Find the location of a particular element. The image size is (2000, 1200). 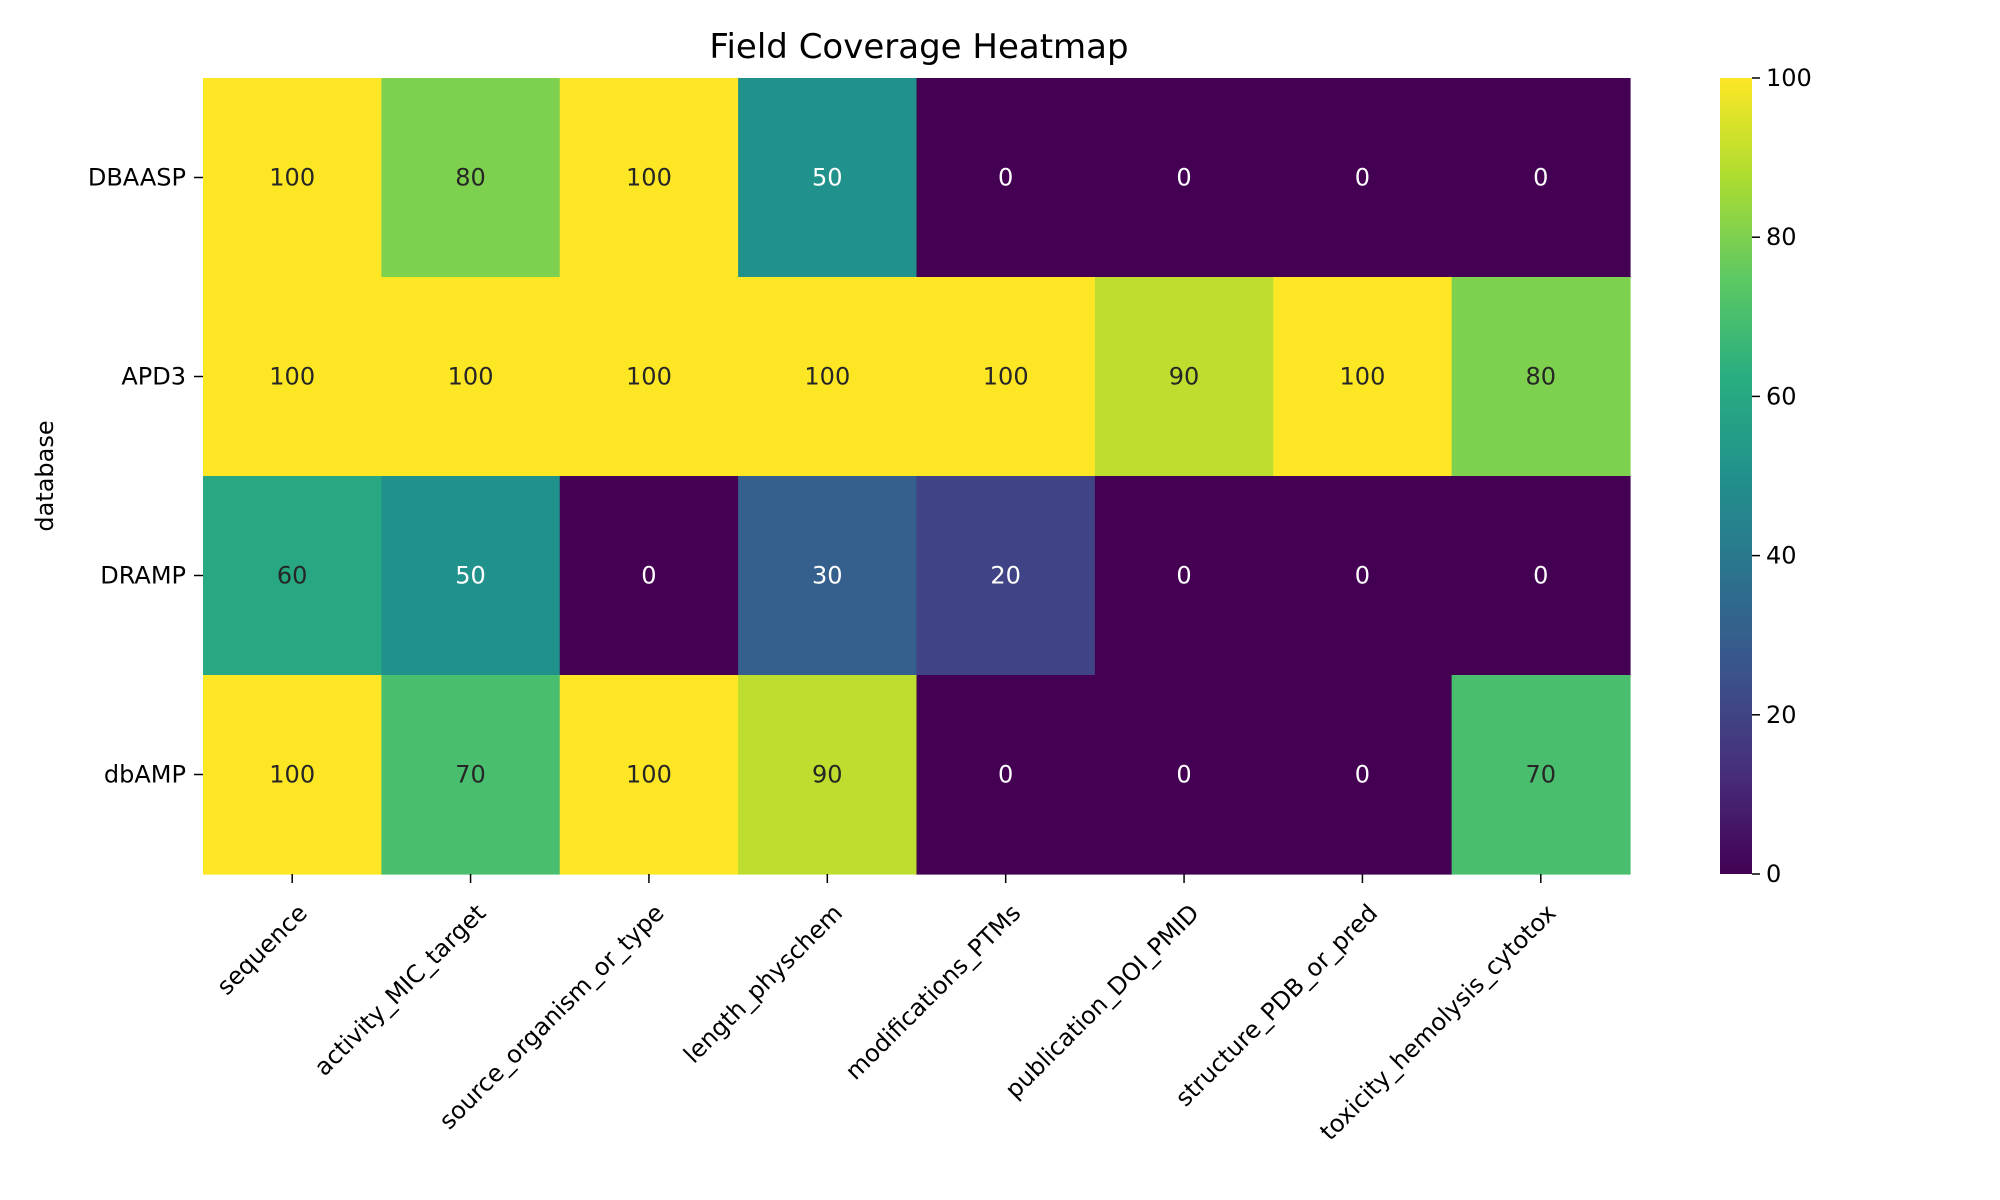

colorbar-tick-label: 20 is located at coordinates (1781, 715).